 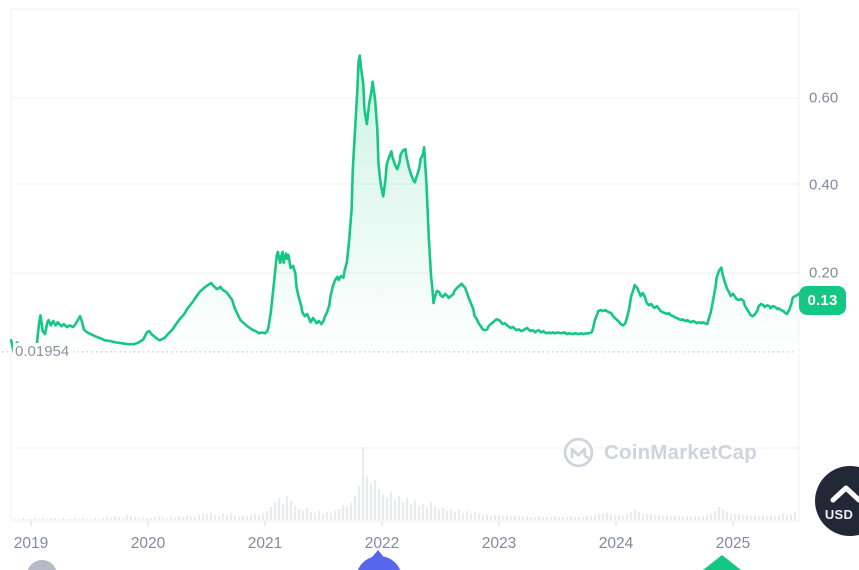 I want to click on y-axis-tick-label: 0.60, so click(x=824, y=98).